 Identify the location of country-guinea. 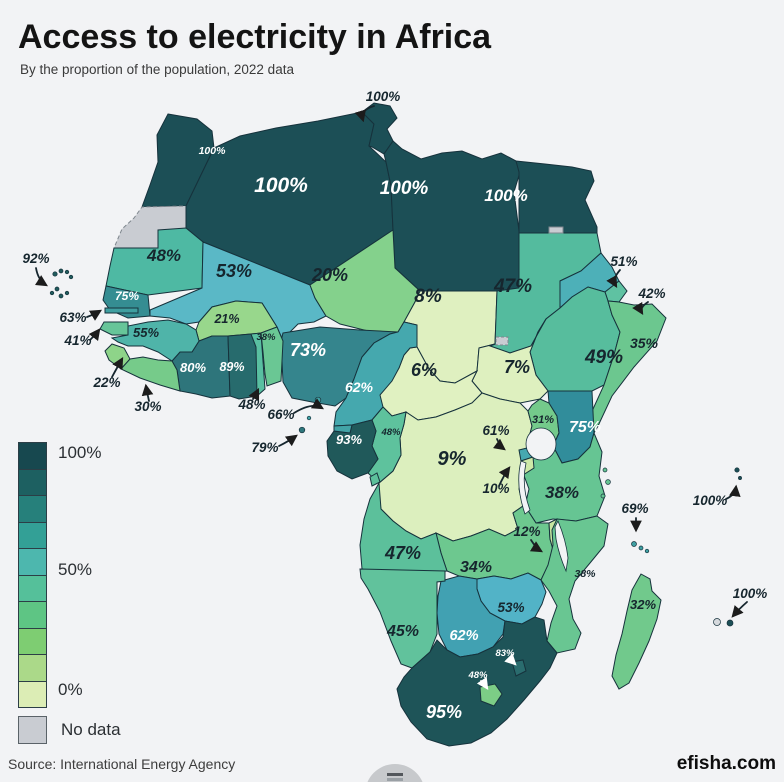
(155, 340).